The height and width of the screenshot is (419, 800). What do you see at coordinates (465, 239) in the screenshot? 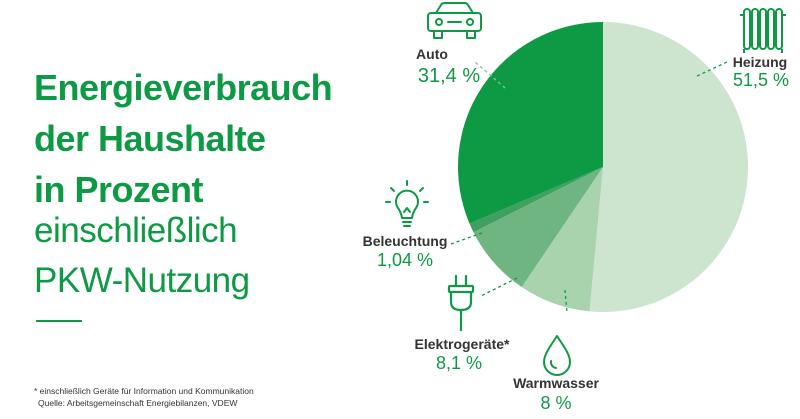
I see `leader-line-beleuchtung` at bounding box center [465, 239].